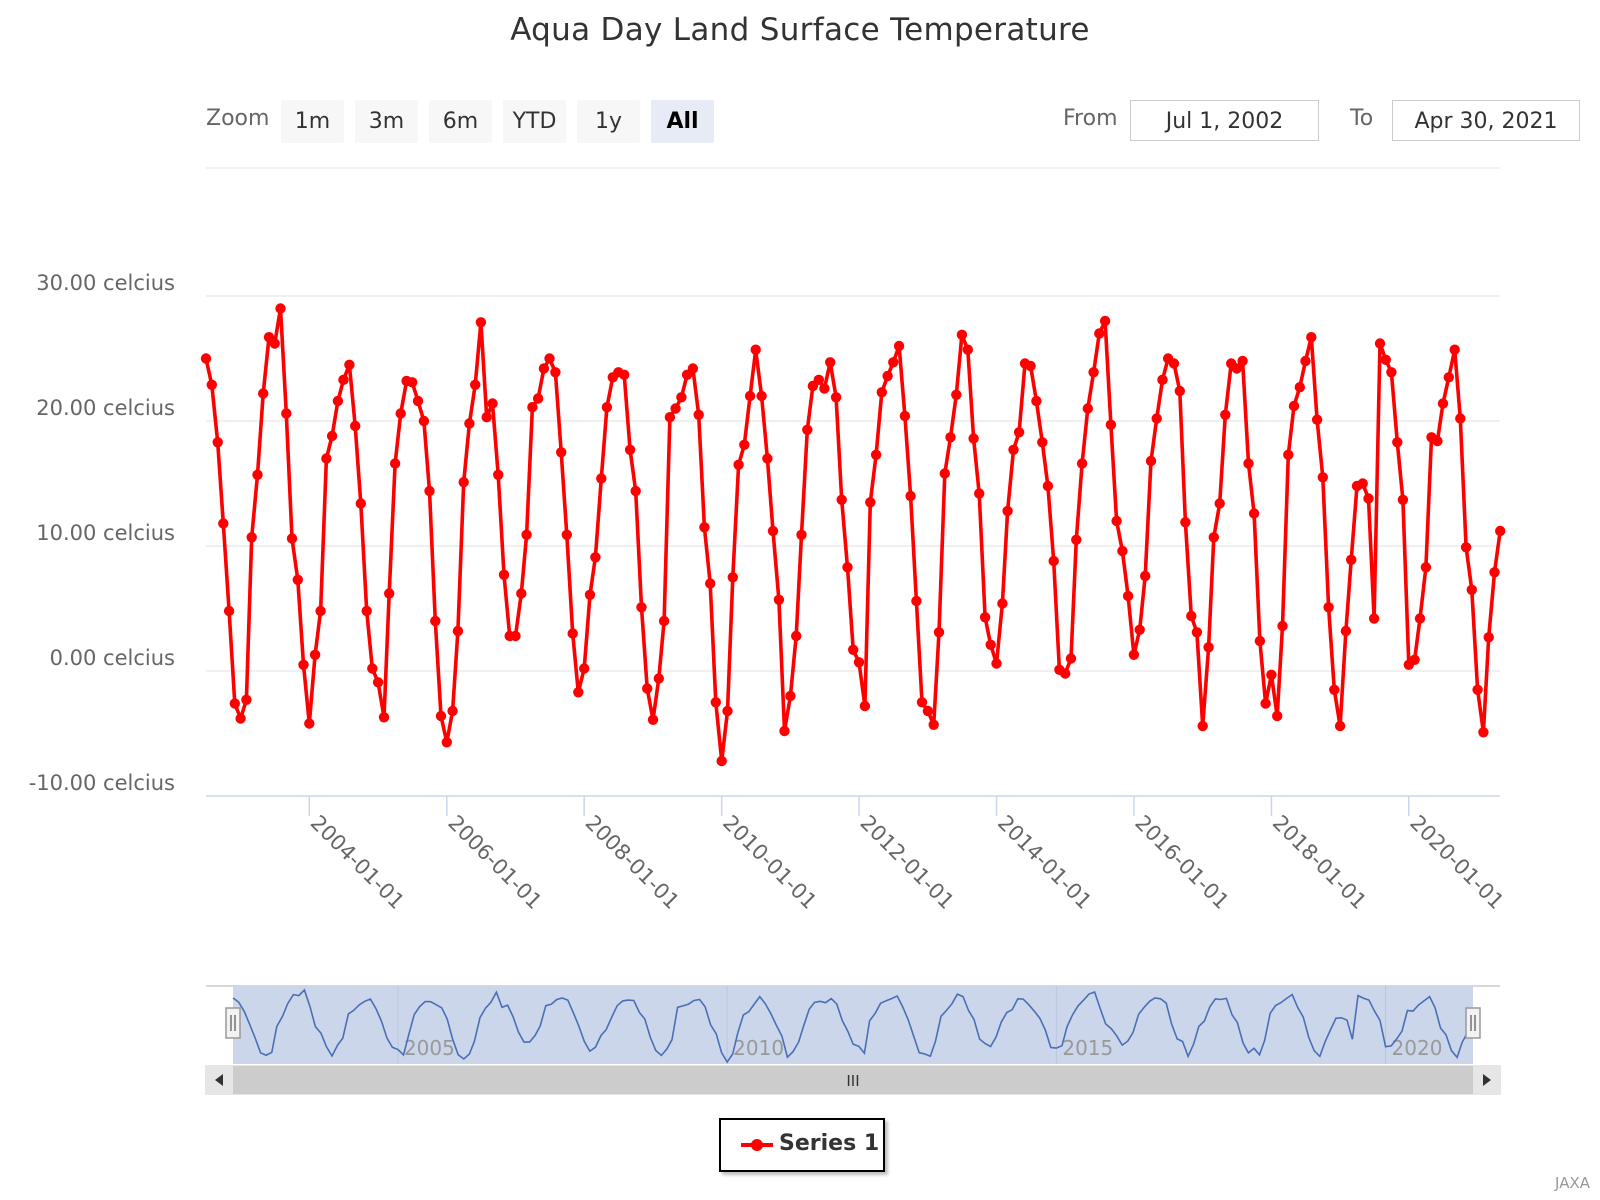 The width and height of the screenshot is (1600, 1200). Describe the element at coordinates (233, 1023) in the screenshot. I see `navigator-left-handle` at that location.